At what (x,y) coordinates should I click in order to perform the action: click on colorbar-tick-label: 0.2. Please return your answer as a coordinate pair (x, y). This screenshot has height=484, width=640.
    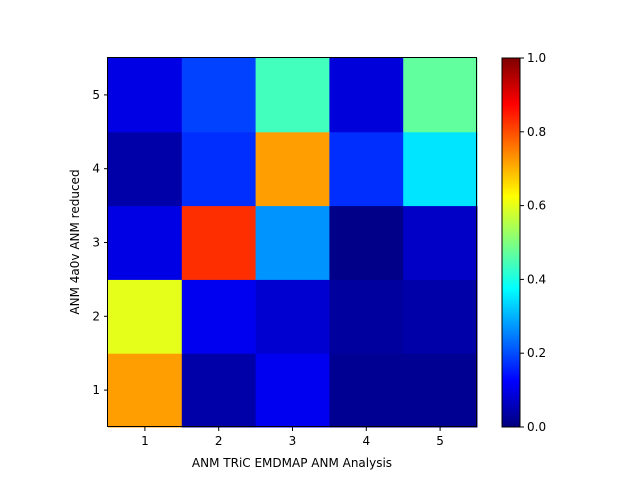
    Looking at the image, I should click on (536, 353).